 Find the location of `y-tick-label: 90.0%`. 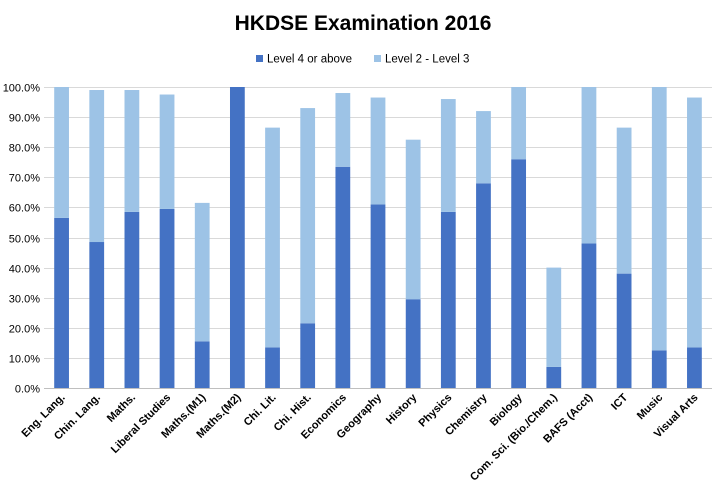

y-tick-label: 90.0% is located at coordinates (24, 119).